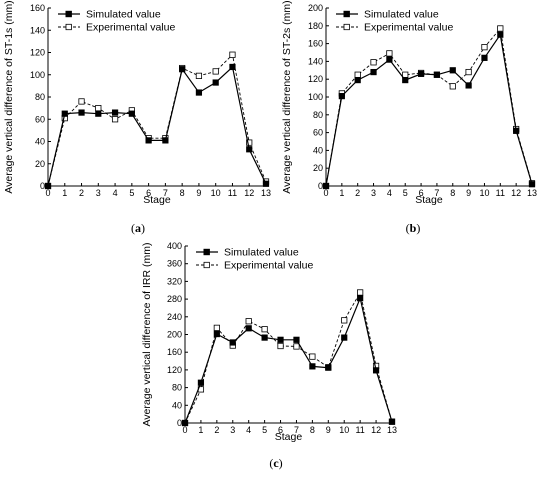  Describe the element at coordinates (42, 186) in the screenshot. I see `y-tick-label: 0` at that location.